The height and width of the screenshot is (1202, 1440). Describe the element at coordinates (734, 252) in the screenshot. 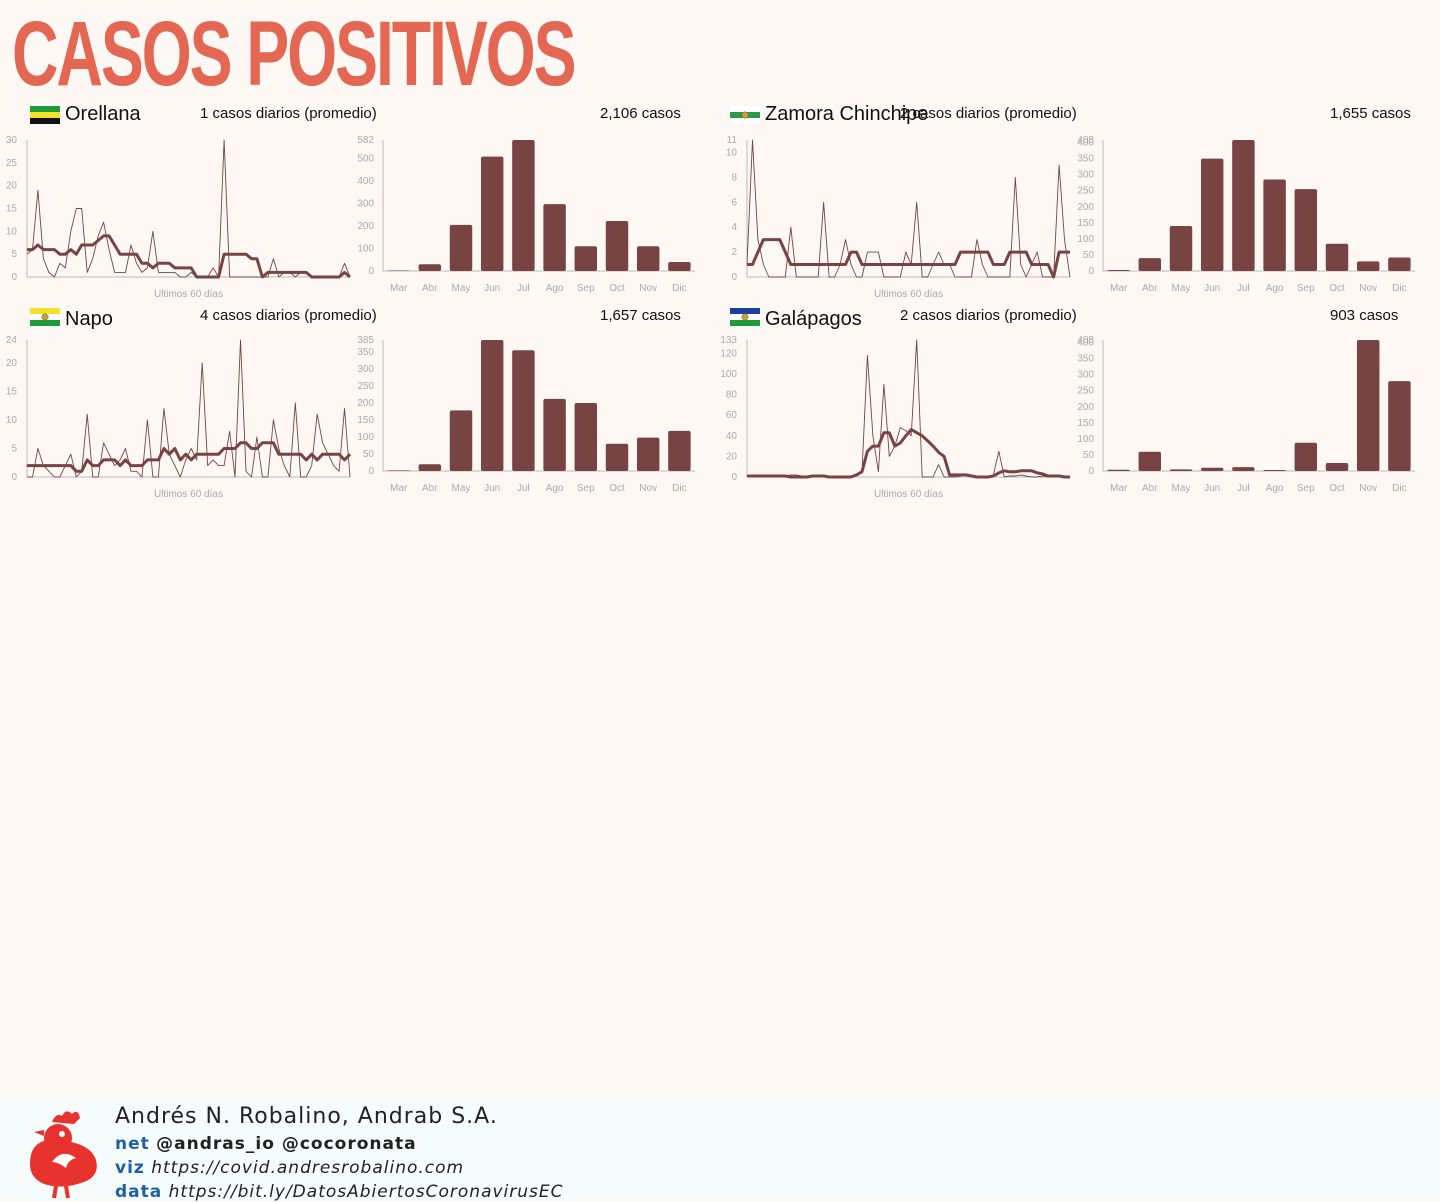

I see `y-tick-label: 2` at that location.